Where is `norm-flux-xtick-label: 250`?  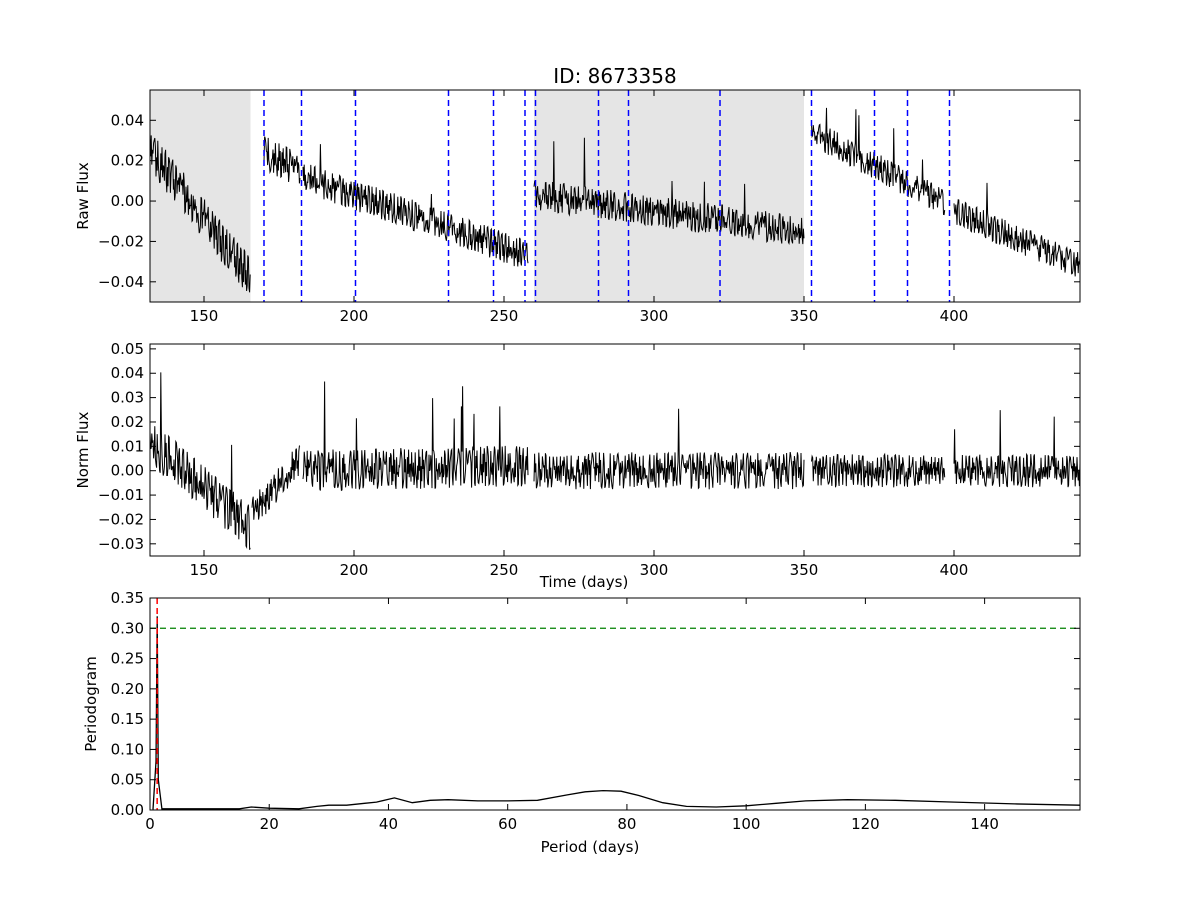
norm-flux-xtick-label: 250 is located at coordinates (504, 570).